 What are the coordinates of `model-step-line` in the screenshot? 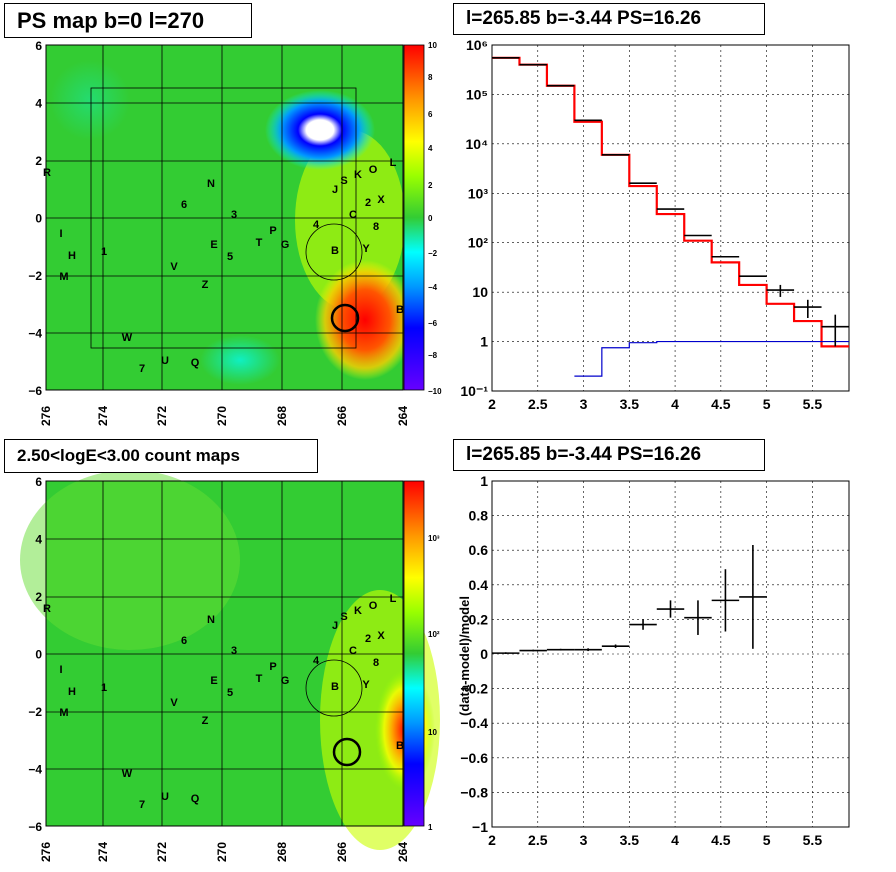 It's located at (711, 358).